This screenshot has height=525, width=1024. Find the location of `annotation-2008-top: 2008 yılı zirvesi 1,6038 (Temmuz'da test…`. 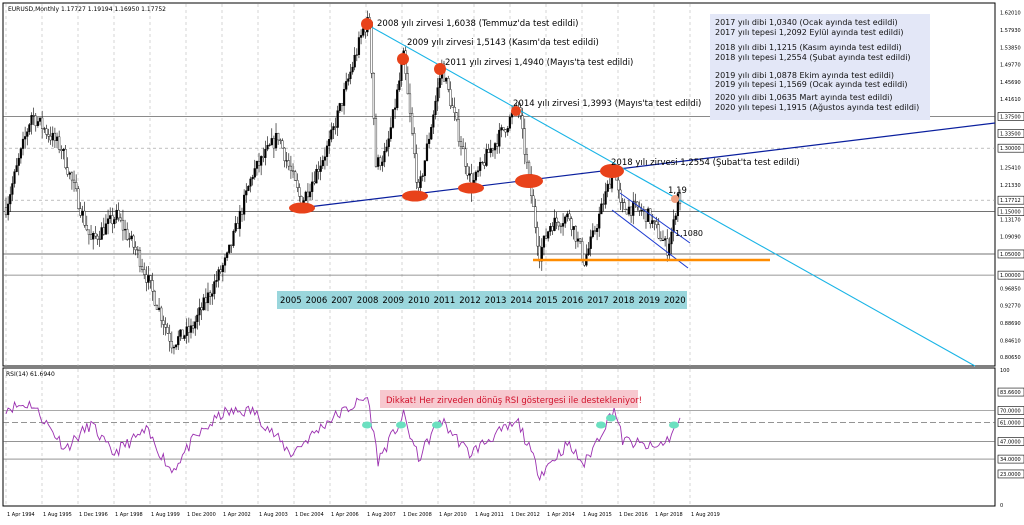

annotation-2008-top: 2008 yılı zirvesi 1,6038 (Temmuz'da test… is located at coordinates (477, 24).